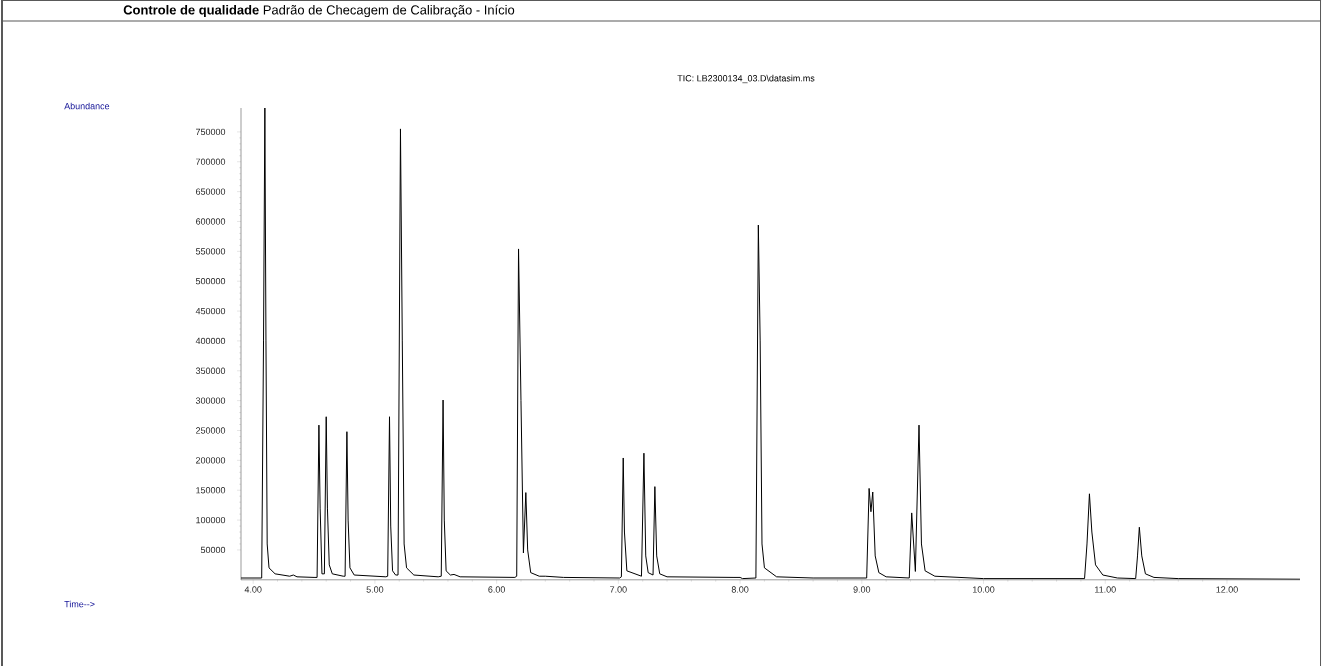 Image resolution: width=1322 pixels, height=666 pixels. Describe the element at coordinates (211, 191) in the screenshot. I see `y-tick-label: 650000` at that location.